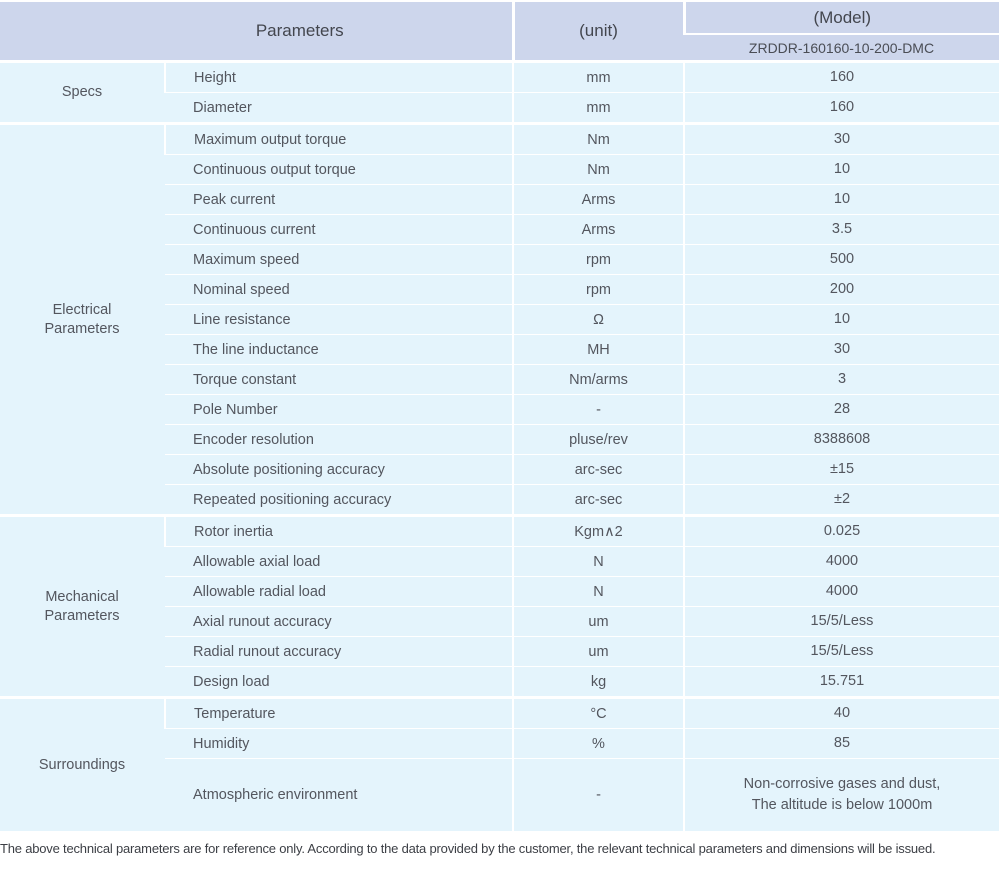 Image resolution: width=999 pixels, height=881 pixels. I want to click on table-row: Peak current Arms 10, so click(499, 199).